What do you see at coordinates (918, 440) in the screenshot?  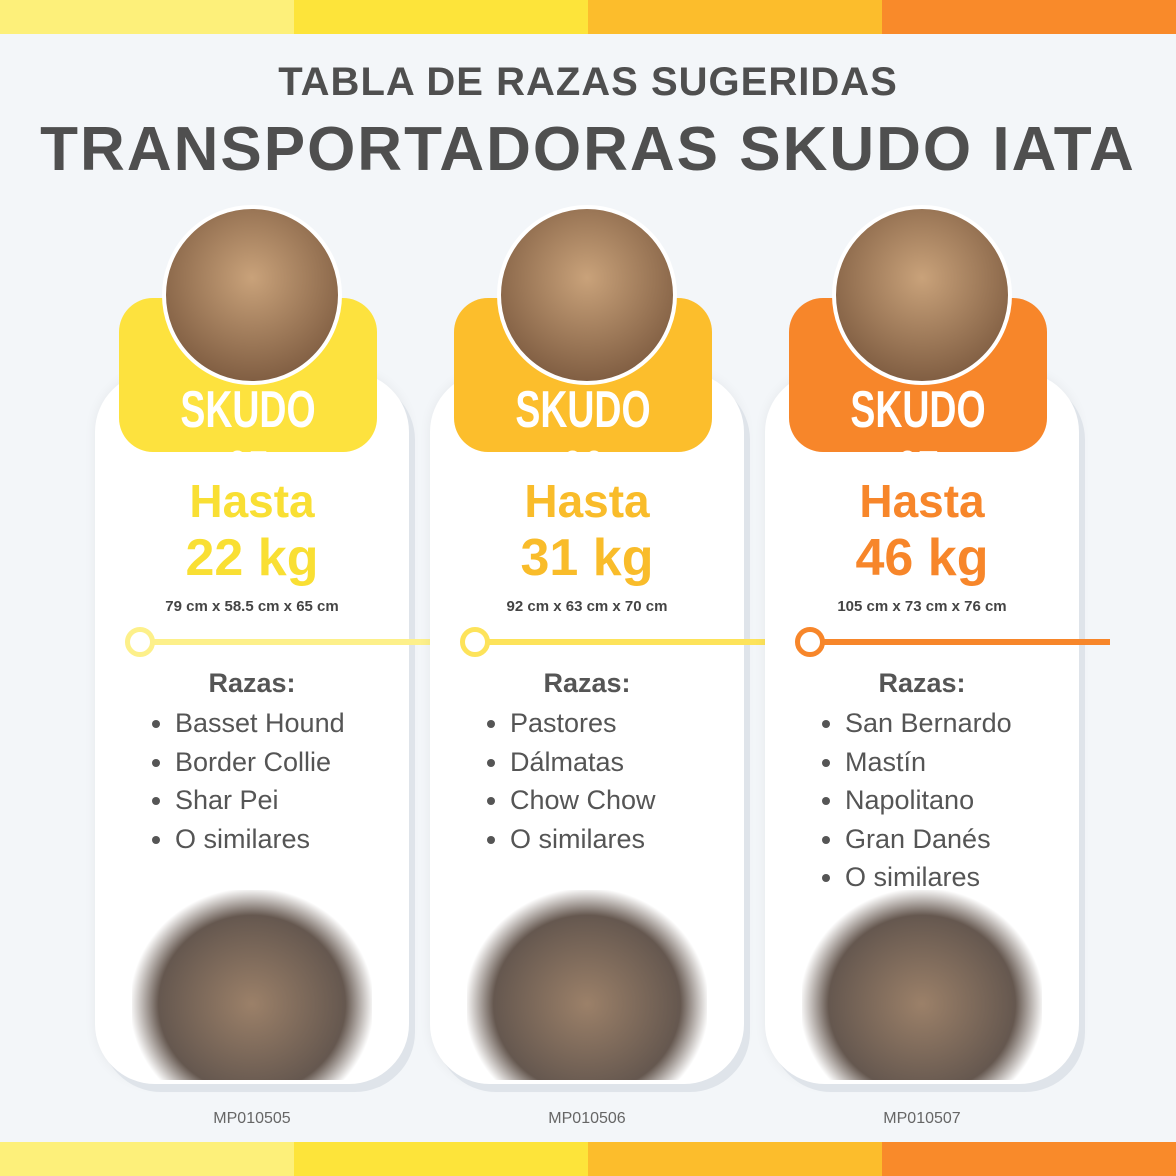 I see `model-name: SKUDO 07` at bounding box center [918, 440].